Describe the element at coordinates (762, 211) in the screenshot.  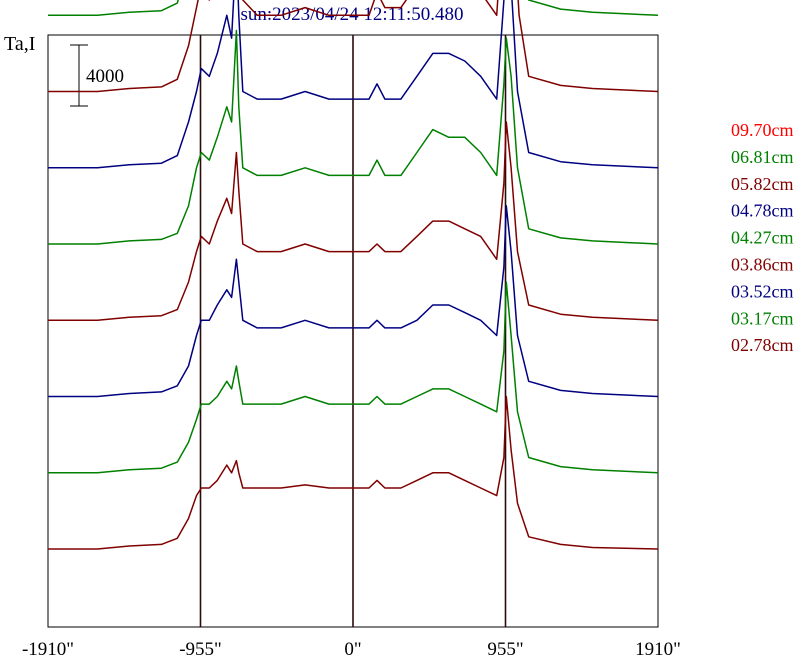
I see `legend-entry-04.78cm: 04.78cm` at that location.